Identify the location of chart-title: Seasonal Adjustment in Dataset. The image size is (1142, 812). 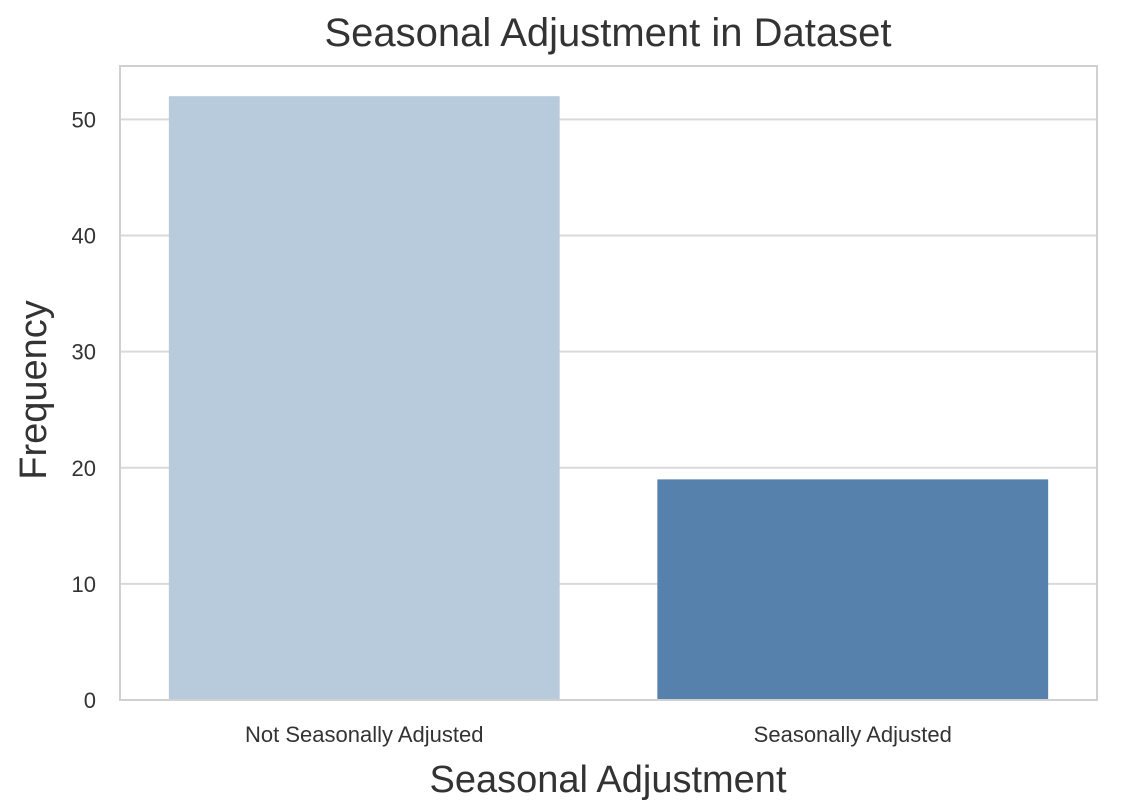
(607, 33).